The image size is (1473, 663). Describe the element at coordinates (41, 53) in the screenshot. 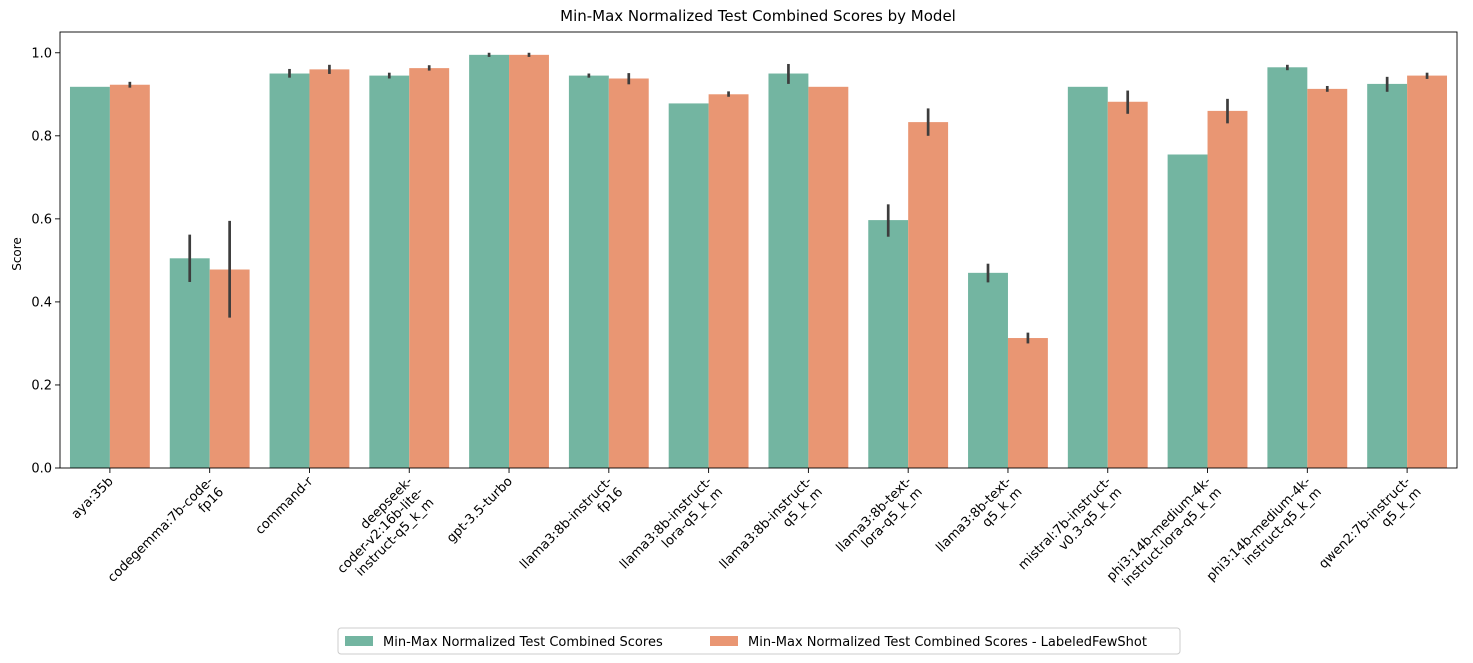

I see `y-tick-label: 1.0` at that location.